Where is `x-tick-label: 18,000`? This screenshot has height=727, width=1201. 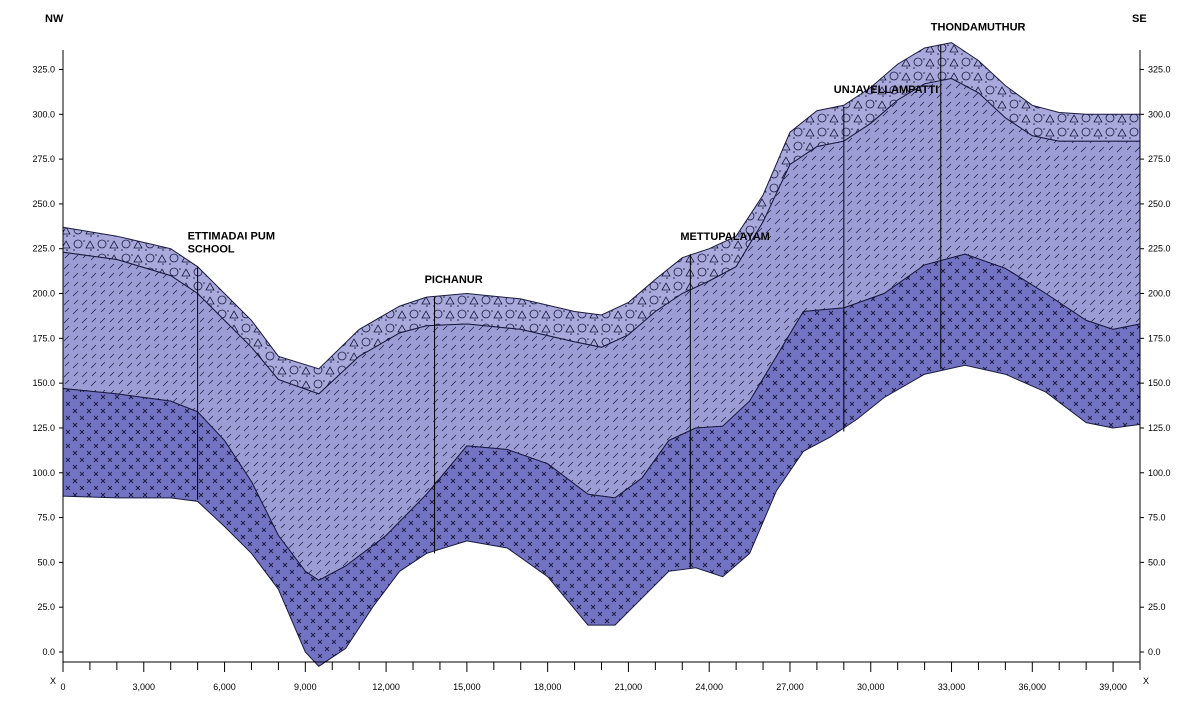
x-tick-label: 18,000 is located at coordinates (548, 687).